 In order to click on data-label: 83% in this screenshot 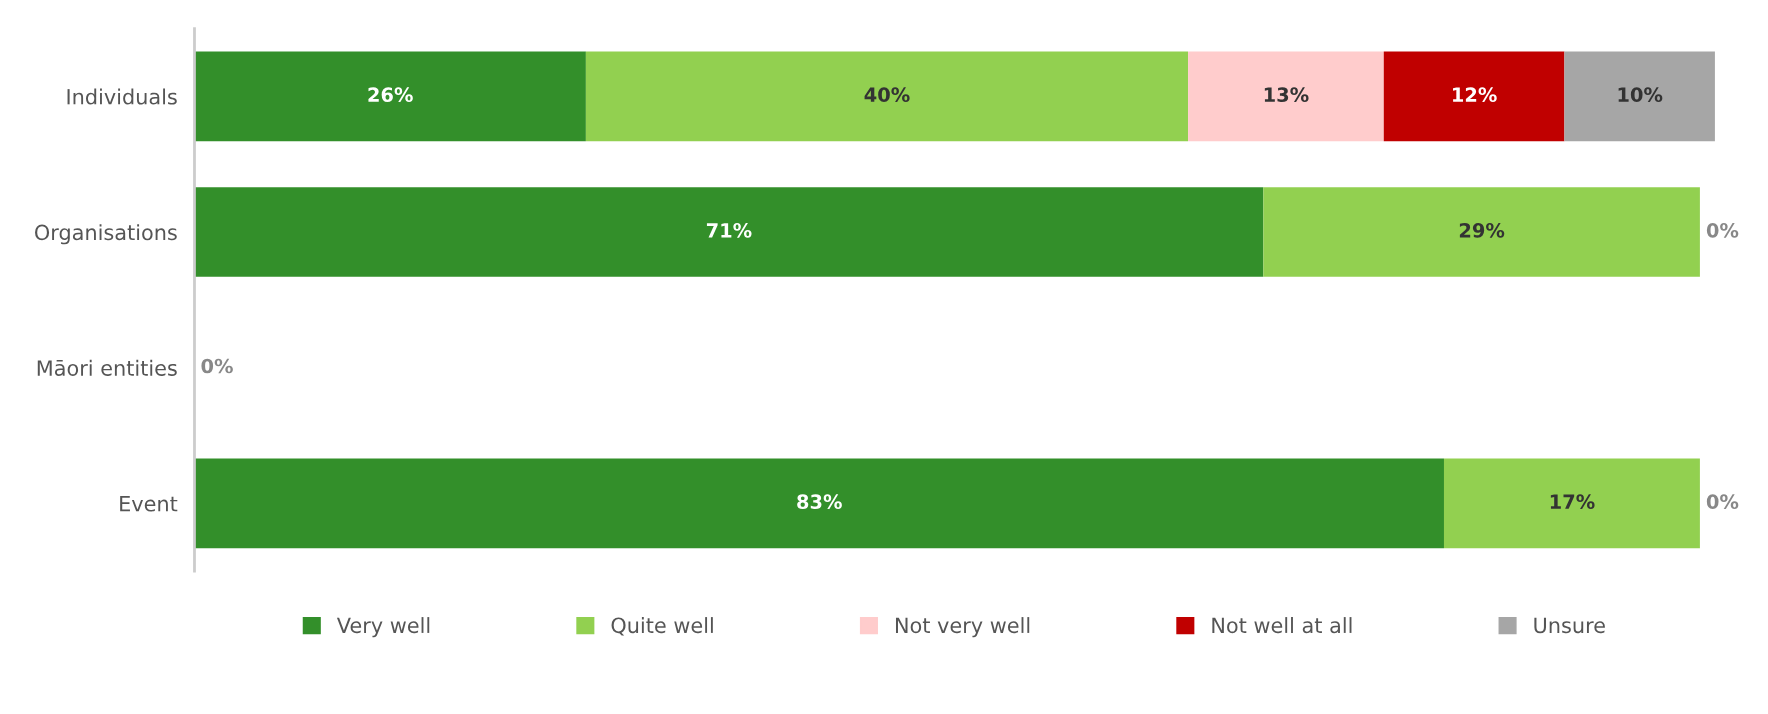, I will do `click(819, 502)`.